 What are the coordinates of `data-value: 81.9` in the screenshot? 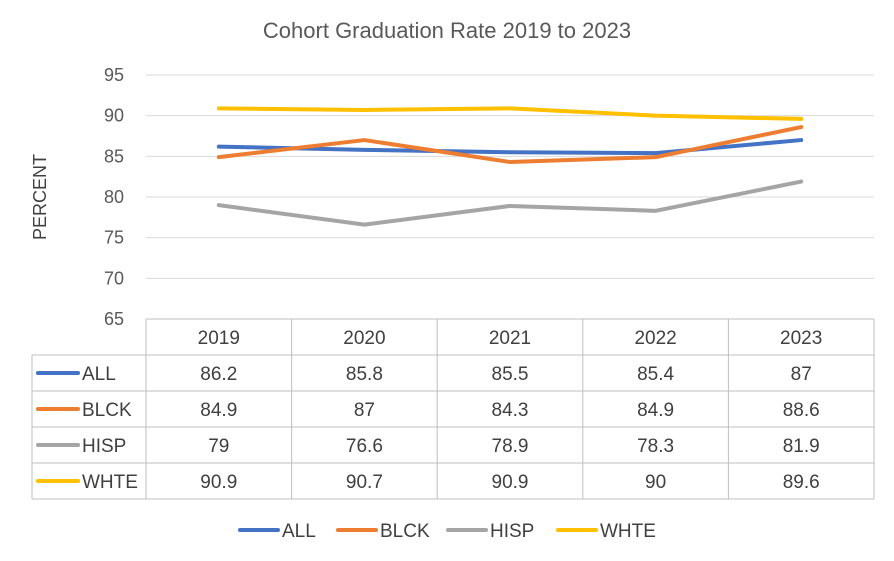 It's located at (801, 446).